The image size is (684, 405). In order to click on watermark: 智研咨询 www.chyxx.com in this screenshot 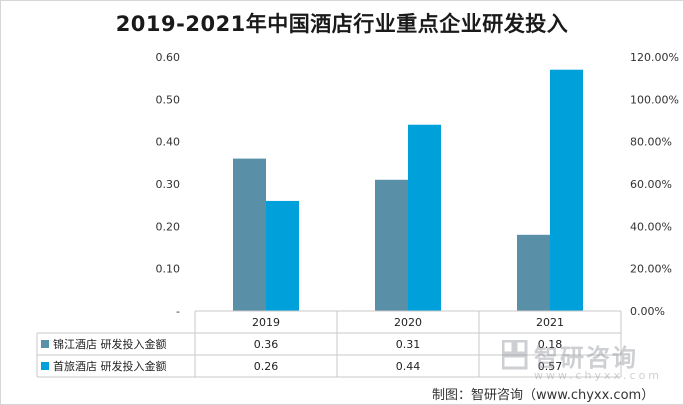, I will do `click(588, 363)`.